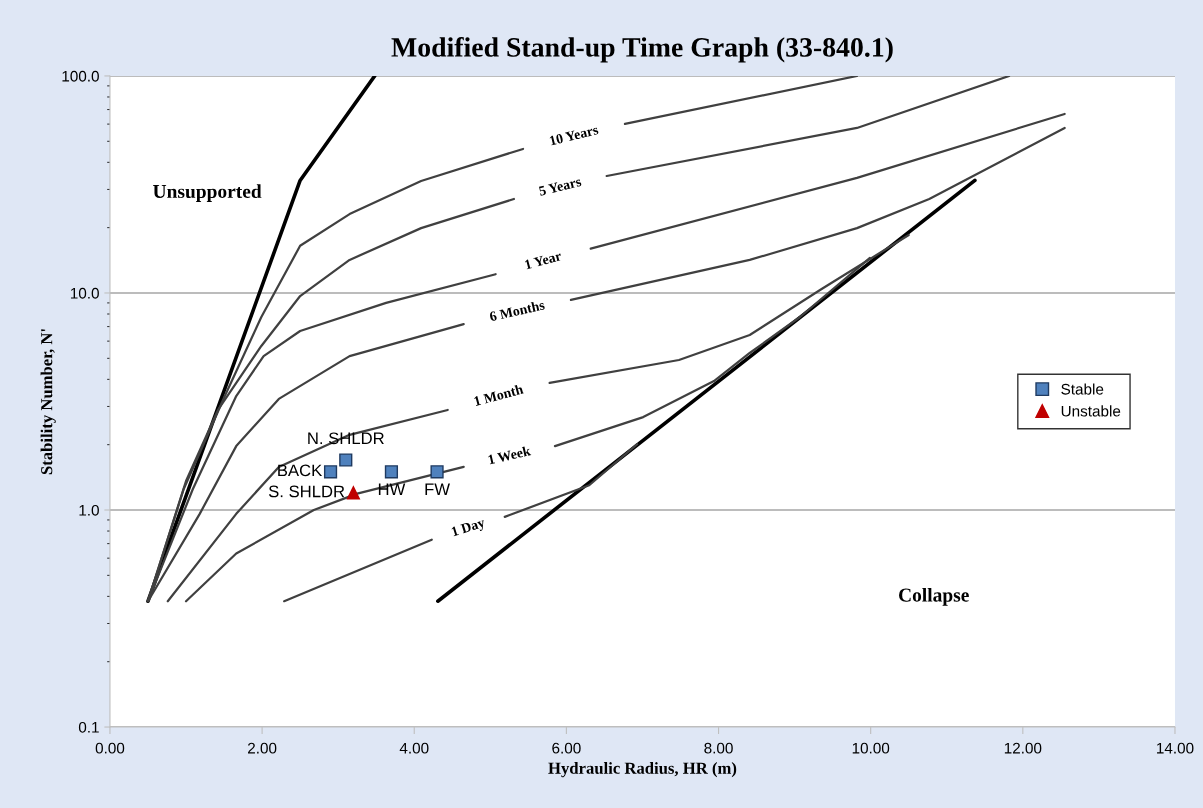 Image resolution: width=1203 pixels, height=808 pixels. Describe the element at coordinates (88, 727) in the screenshot. I see `y-tick-label: 0.1` at that location.